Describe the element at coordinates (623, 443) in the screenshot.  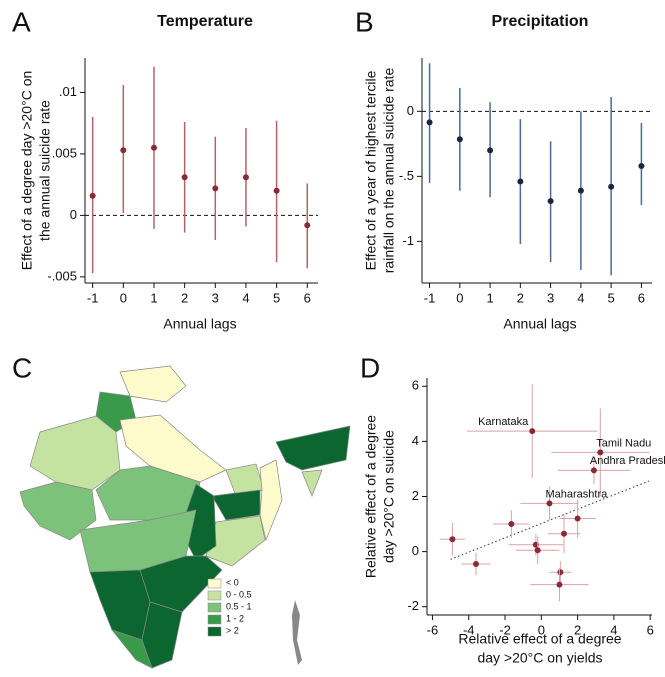
I see `point-label: Tamil Nadu` at that location.